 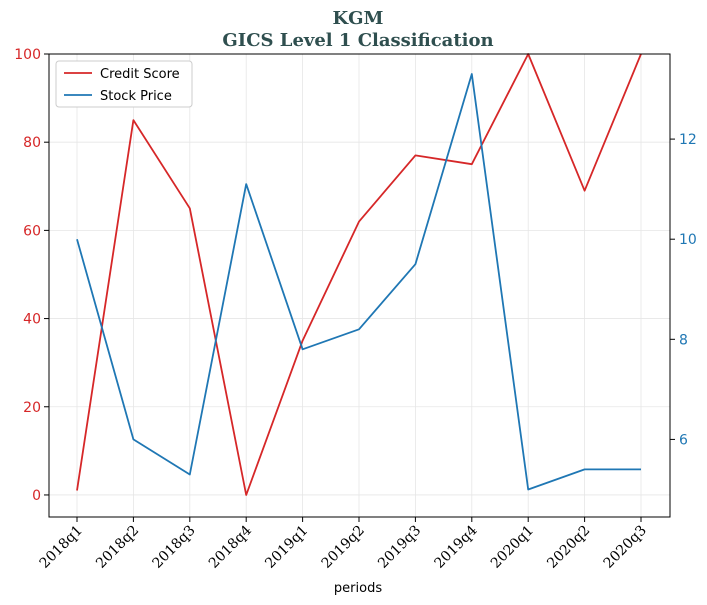 I want to click on x-tick-label: 2019q2, so click(x=343, y=547).